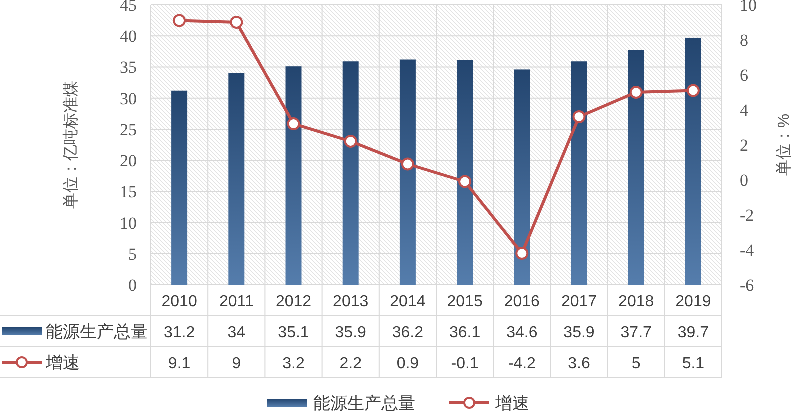 The width and height of the screenshot is (797, 415). What do you see at coordinates (294, 302) in the screenshot?
I see `x-tick-label: 2012` at bounding box center [294, 302].